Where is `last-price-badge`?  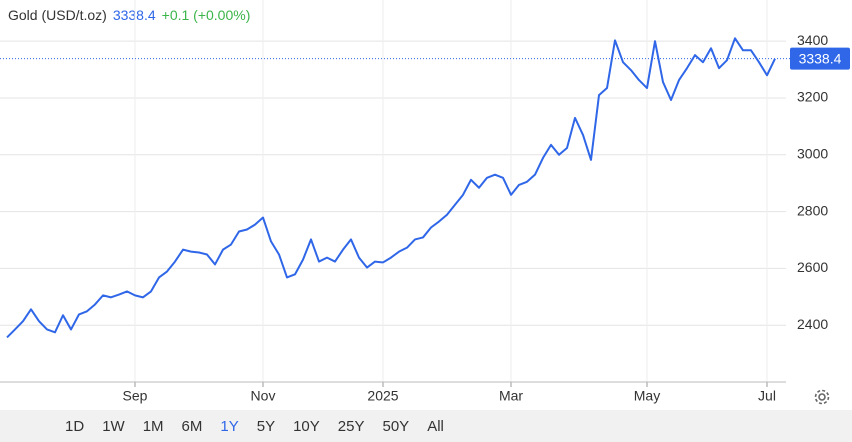
last-price-badge is located at coordinates (820, 58).